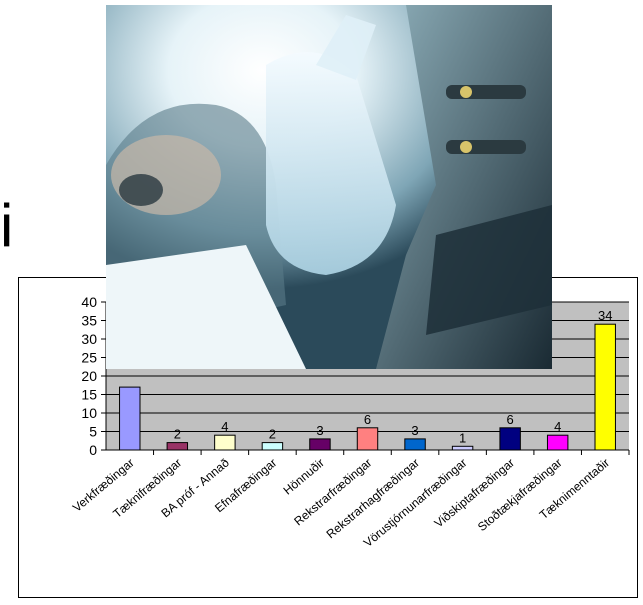 The width and height of the screenshot is (643, 605). I want to click on data-label: 34, so click(605, 315).